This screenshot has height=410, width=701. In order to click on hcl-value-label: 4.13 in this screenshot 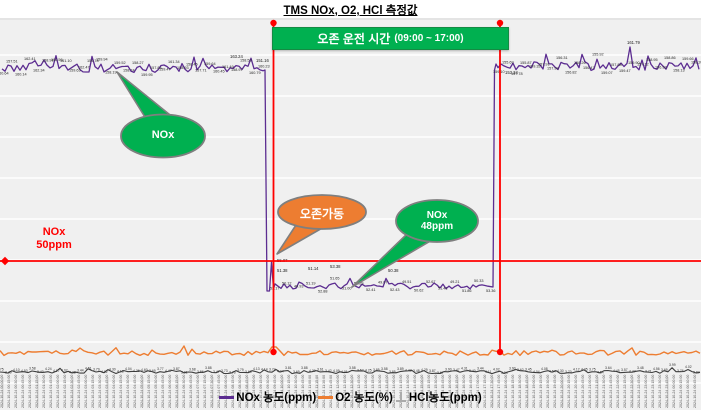, I will do `click(256, 369)`.